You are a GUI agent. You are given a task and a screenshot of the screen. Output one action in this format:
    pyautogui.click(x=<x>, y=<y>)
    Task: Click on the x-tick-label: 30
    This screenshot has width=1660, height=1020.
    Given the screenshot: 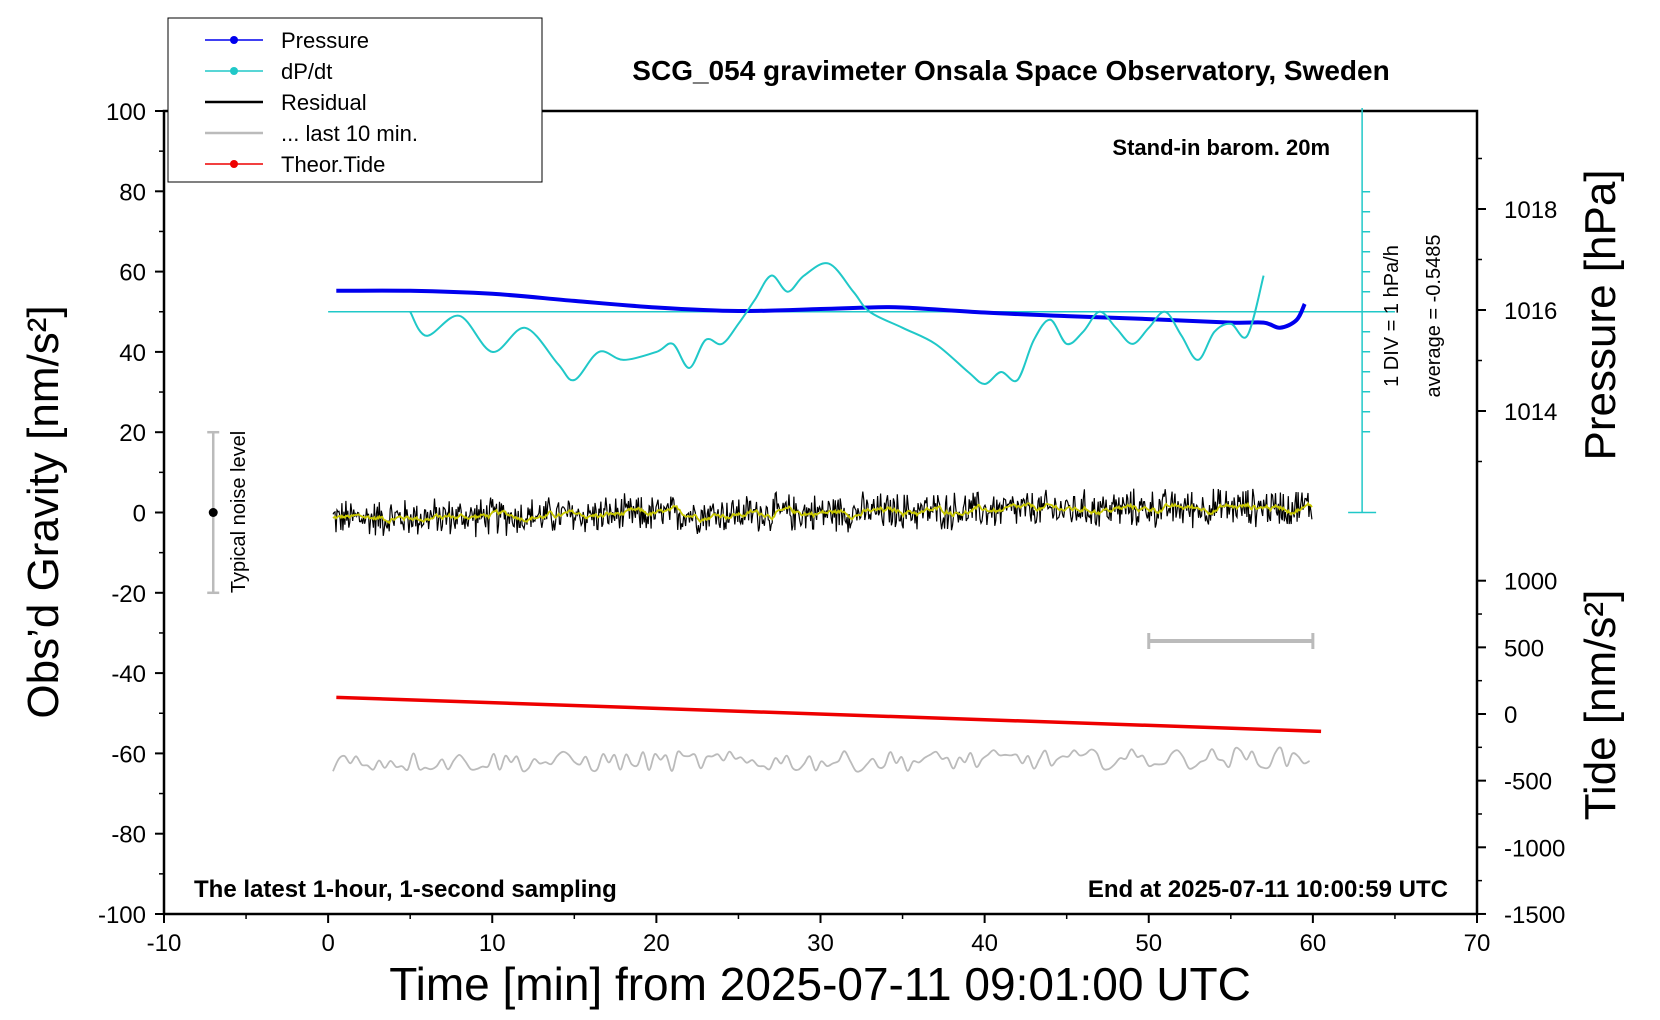 What is the action you would take?
    pyautogui.click(x=820, y=943)
    